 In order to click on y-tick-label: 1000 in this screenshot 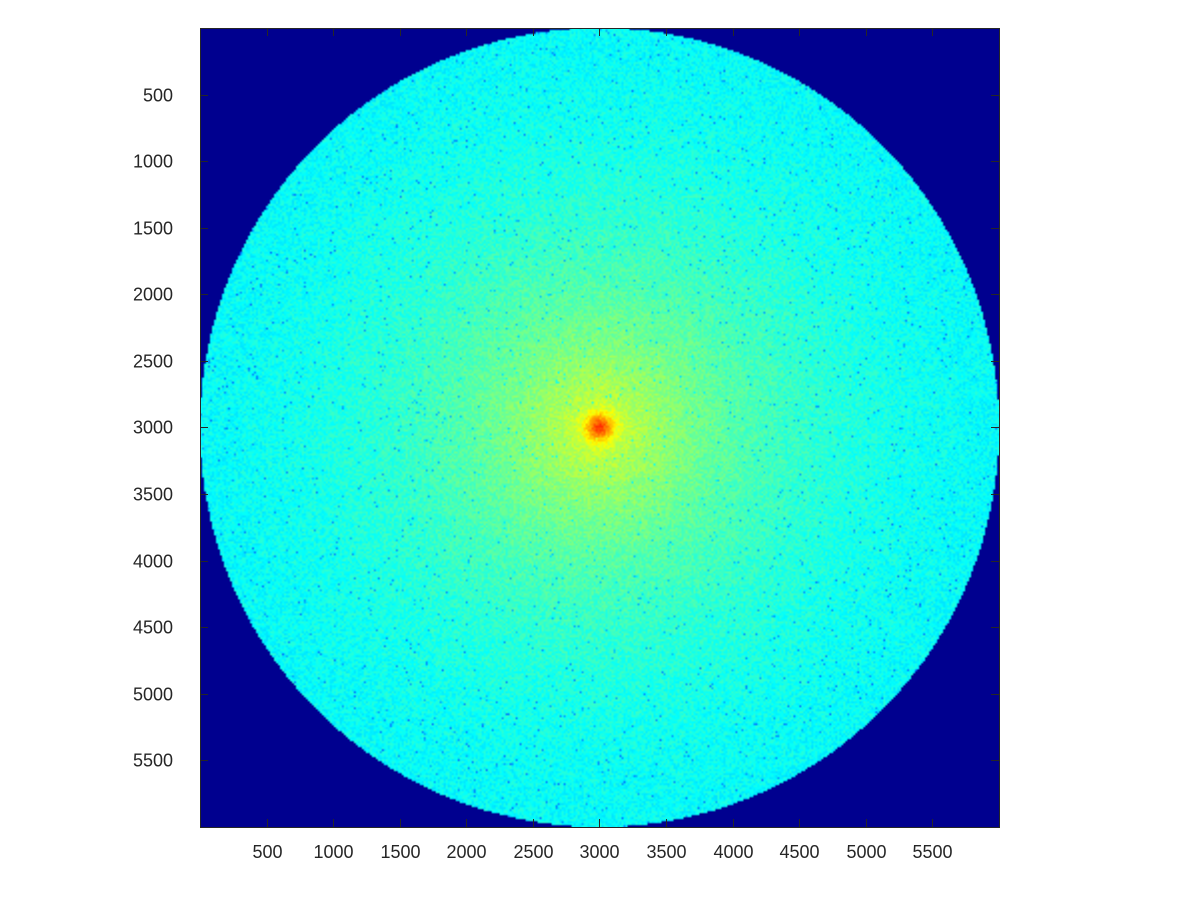, I will do `click(153, 162)`.